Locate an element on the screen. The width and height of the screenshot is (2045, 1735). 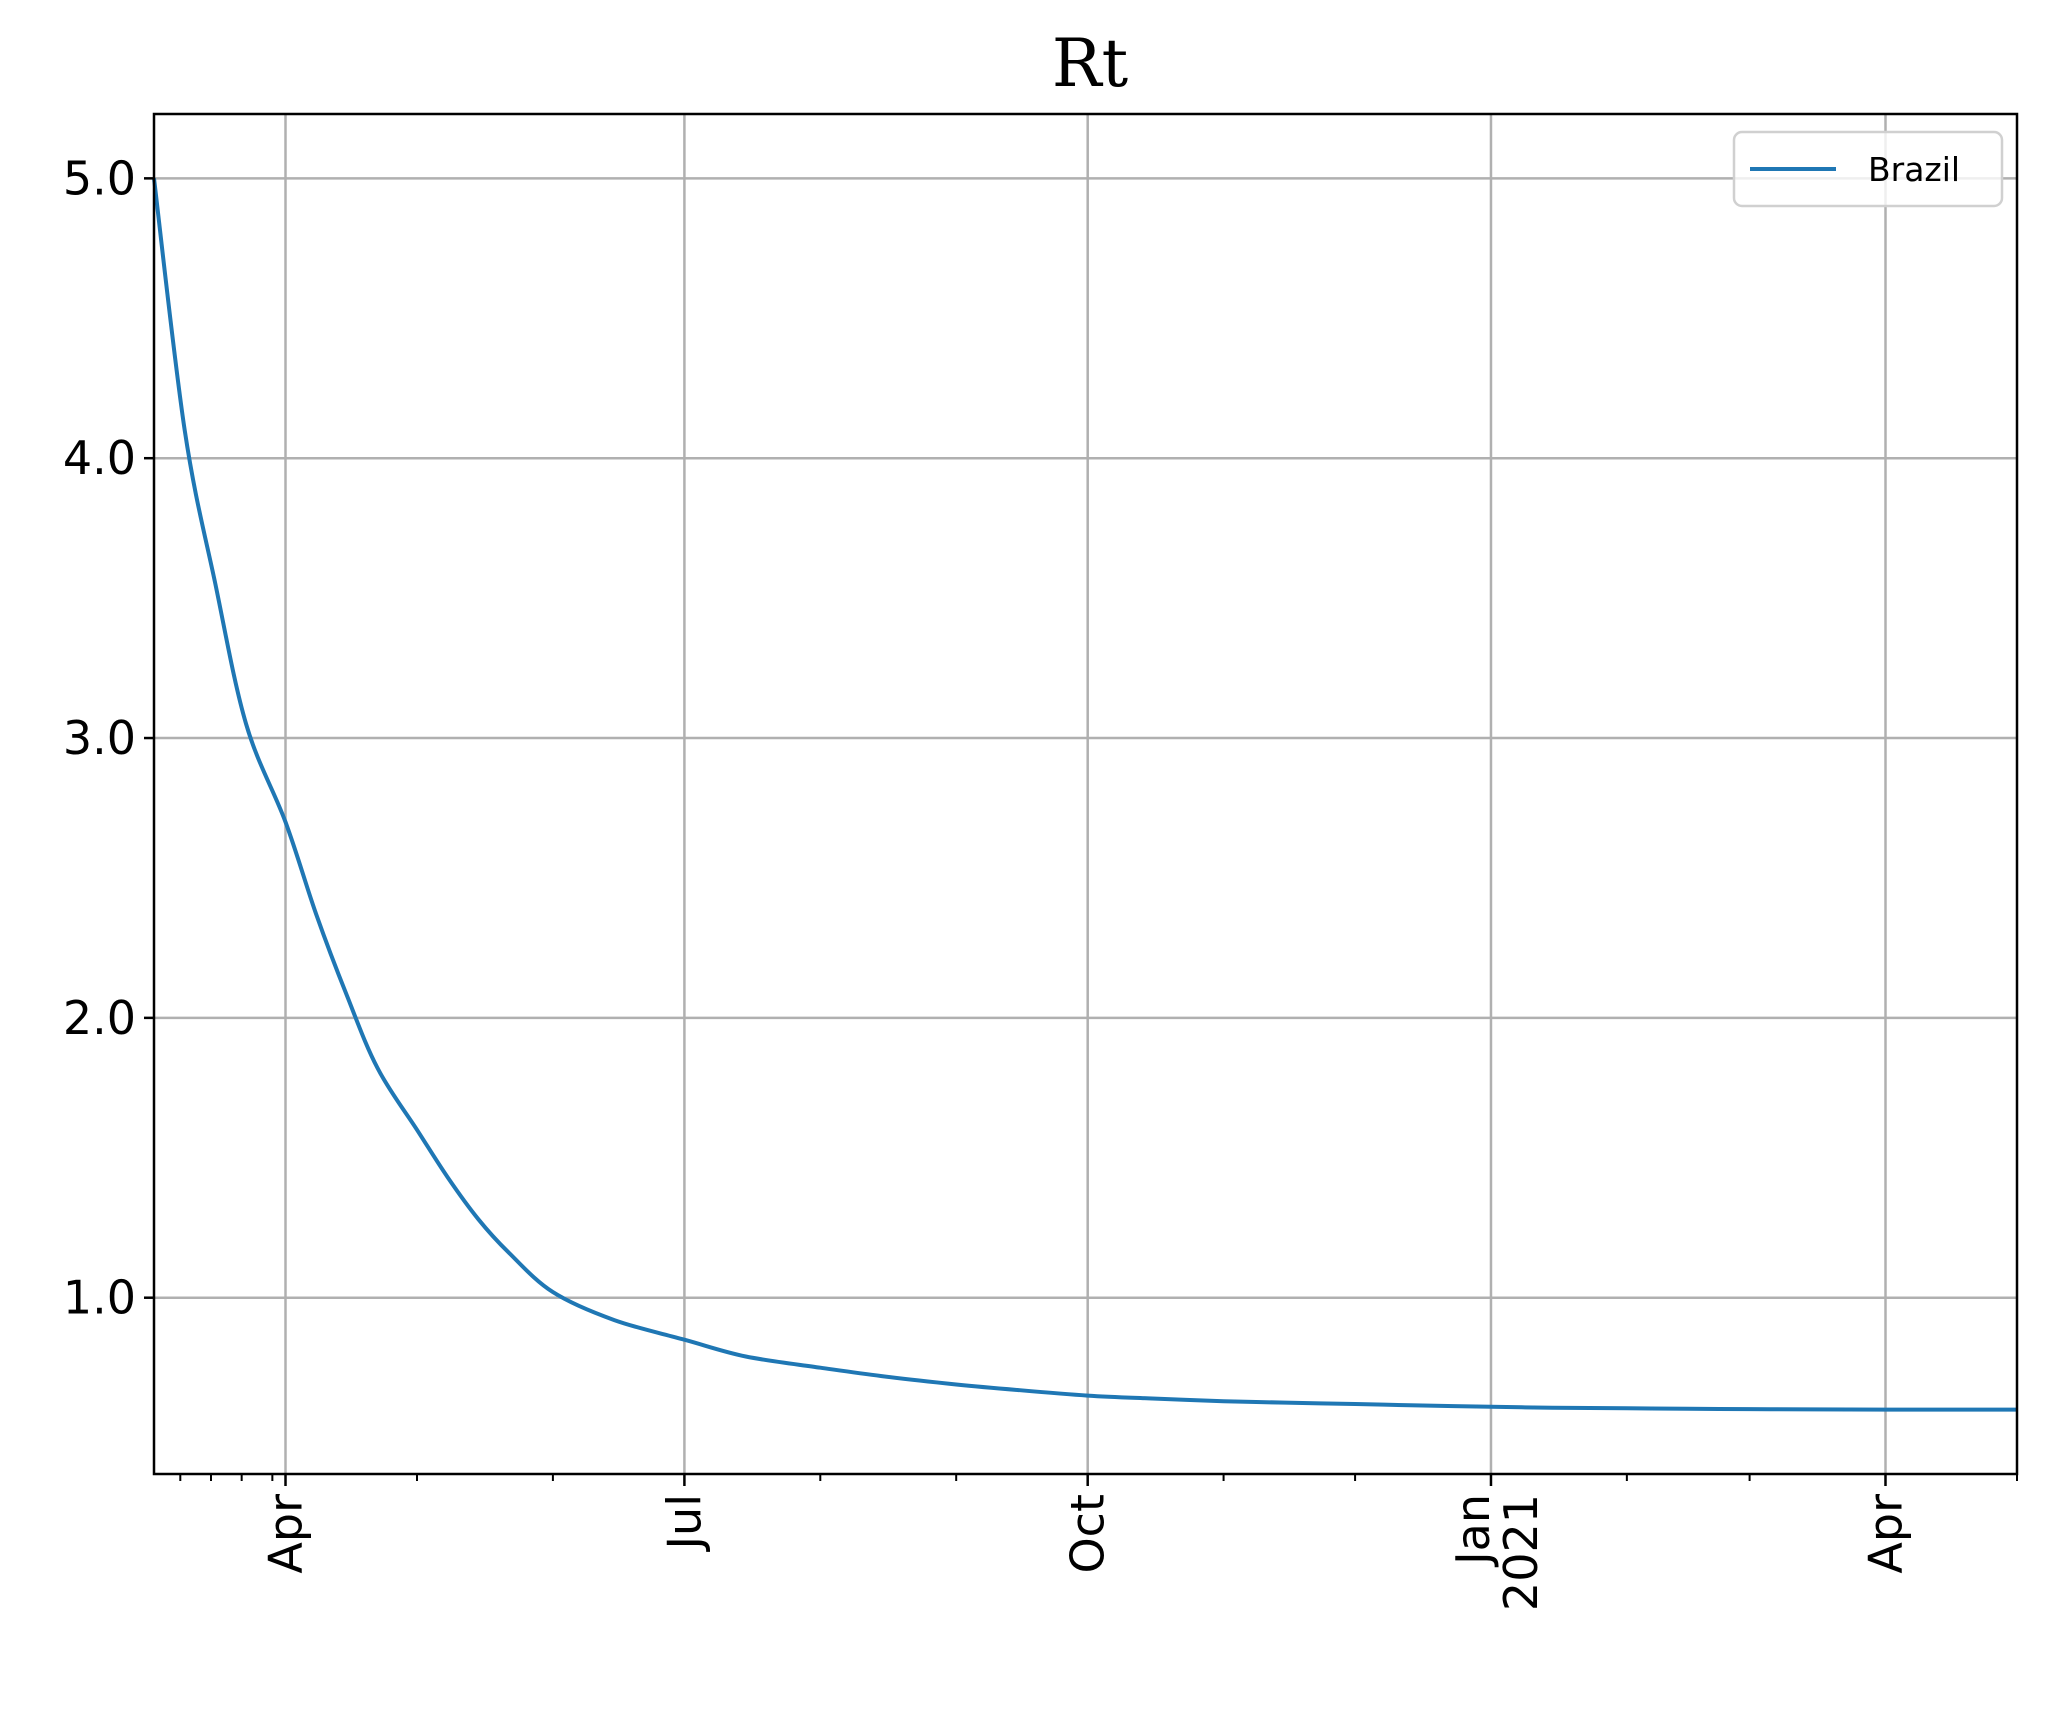
x-tick-label-group: Jul is located at coordinates (684, 1523).